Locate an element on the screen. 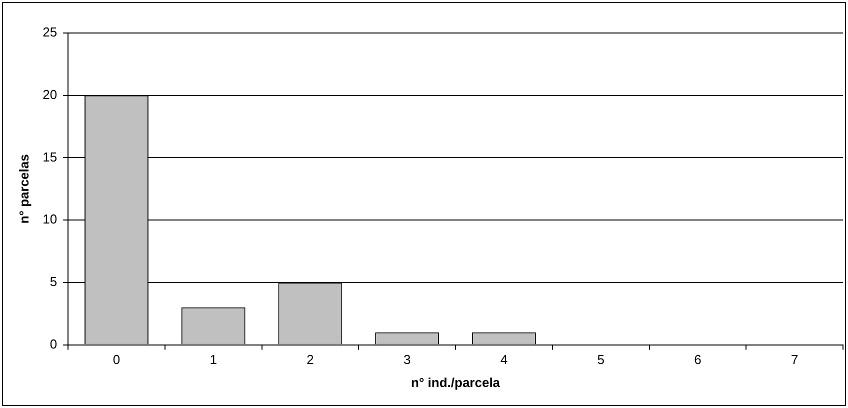  x-tick-label: 4 is located at coordinates (504, 360).